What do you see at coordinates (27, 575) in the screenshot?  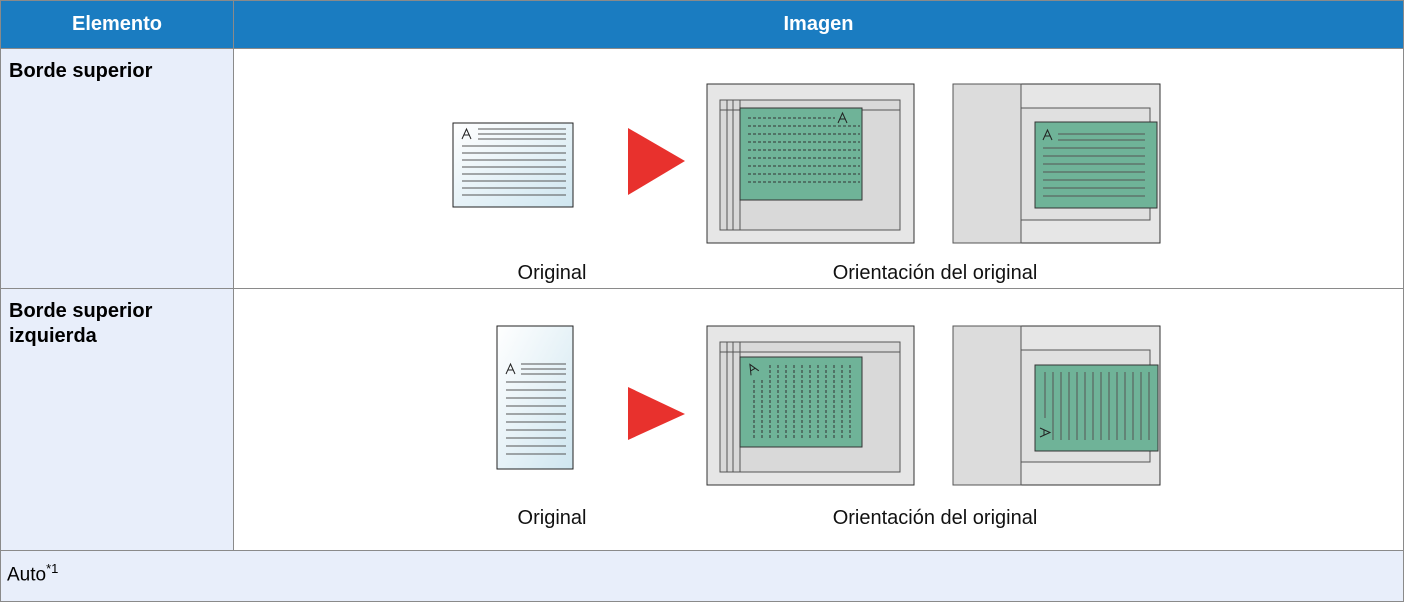 I see `footer-text: Auto` at bounding box center [27, 575].